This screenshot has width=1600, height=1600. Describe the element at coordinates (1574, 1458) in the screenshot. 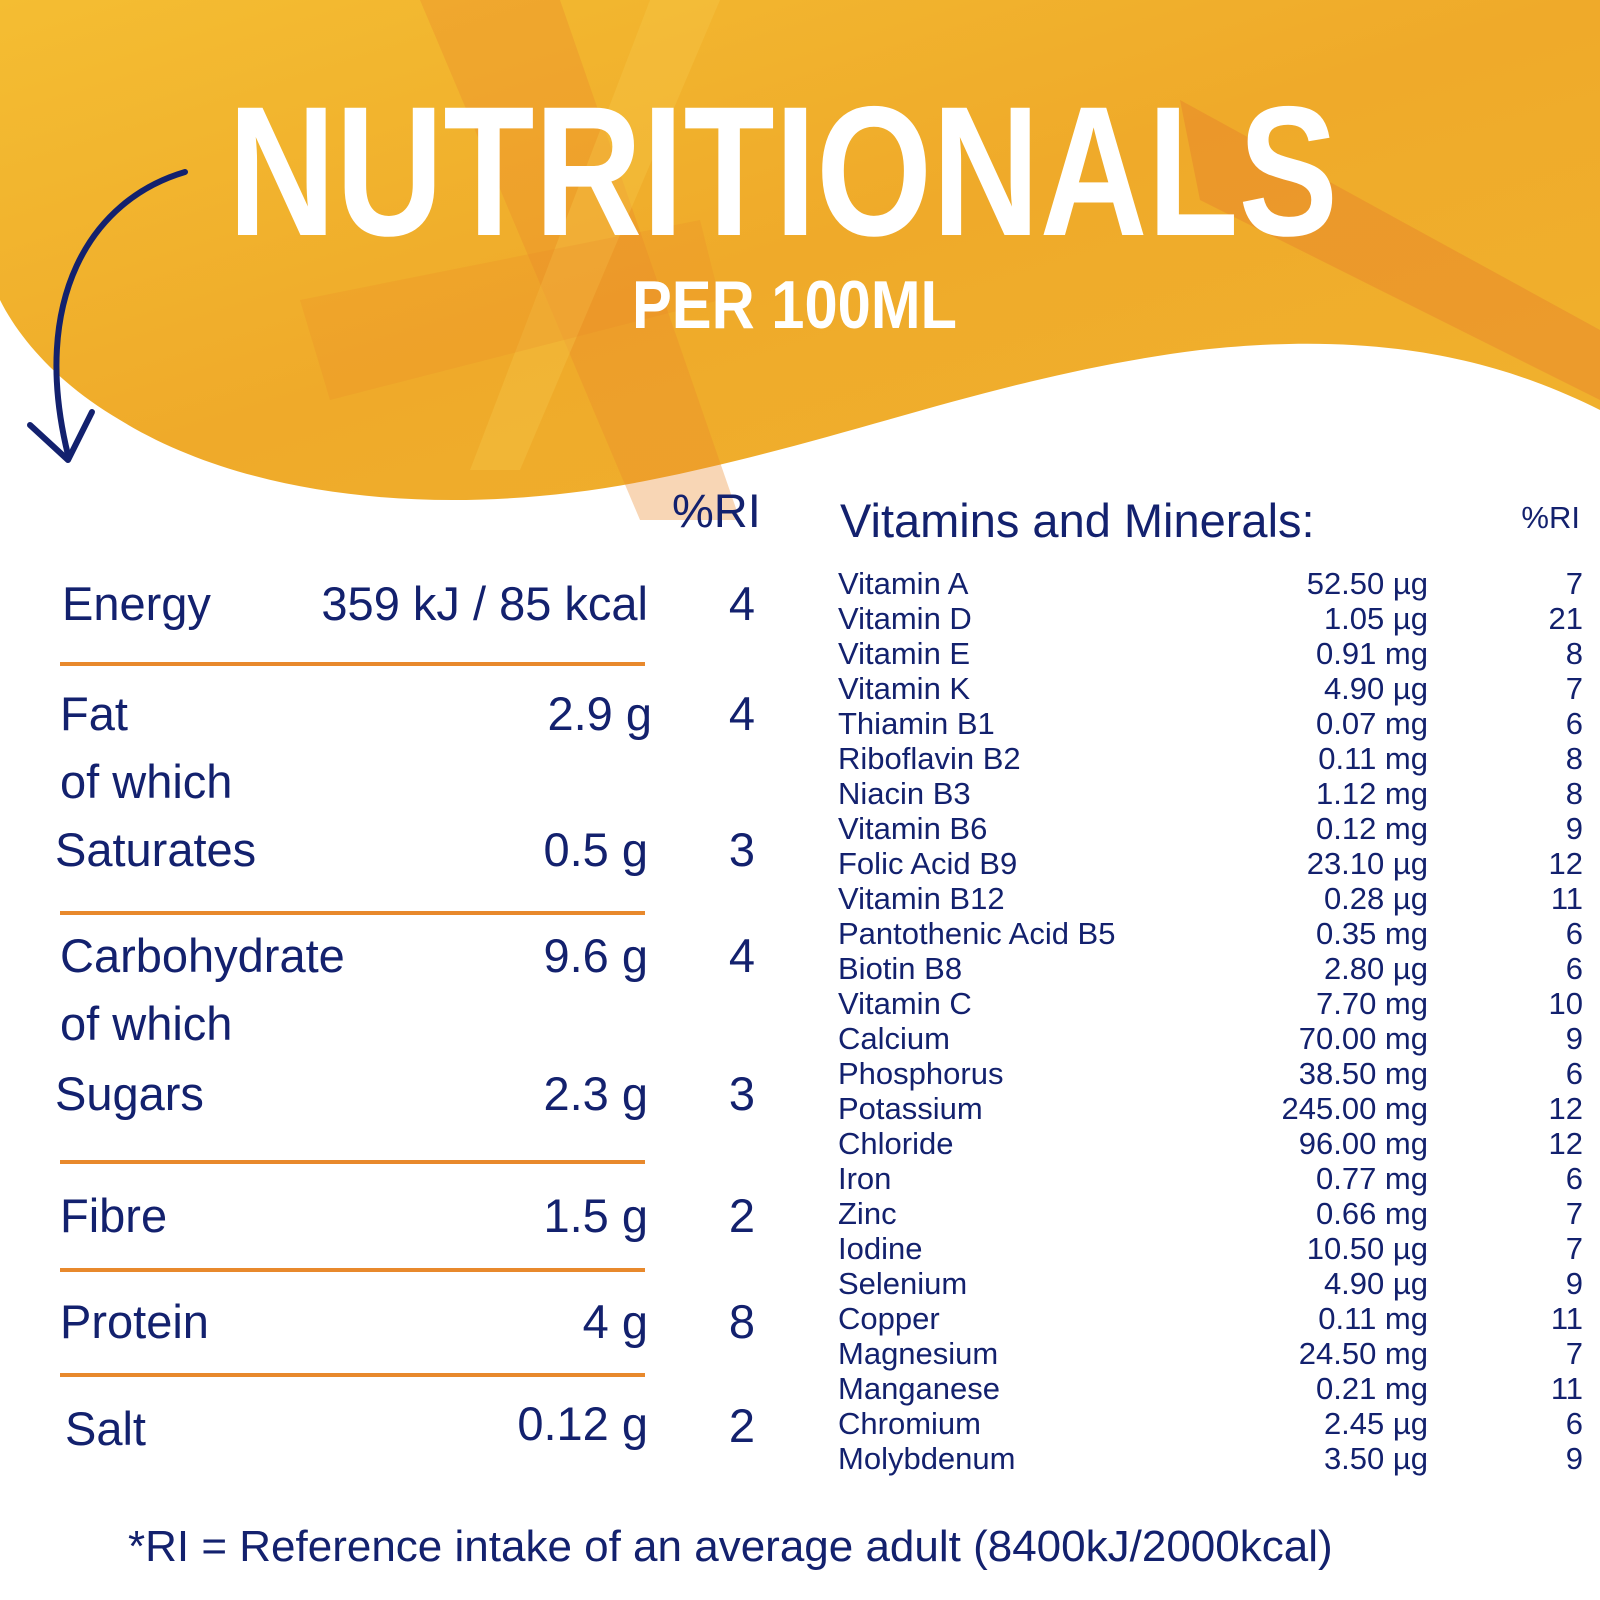

I see `vitamin-ri: 9` at that location.